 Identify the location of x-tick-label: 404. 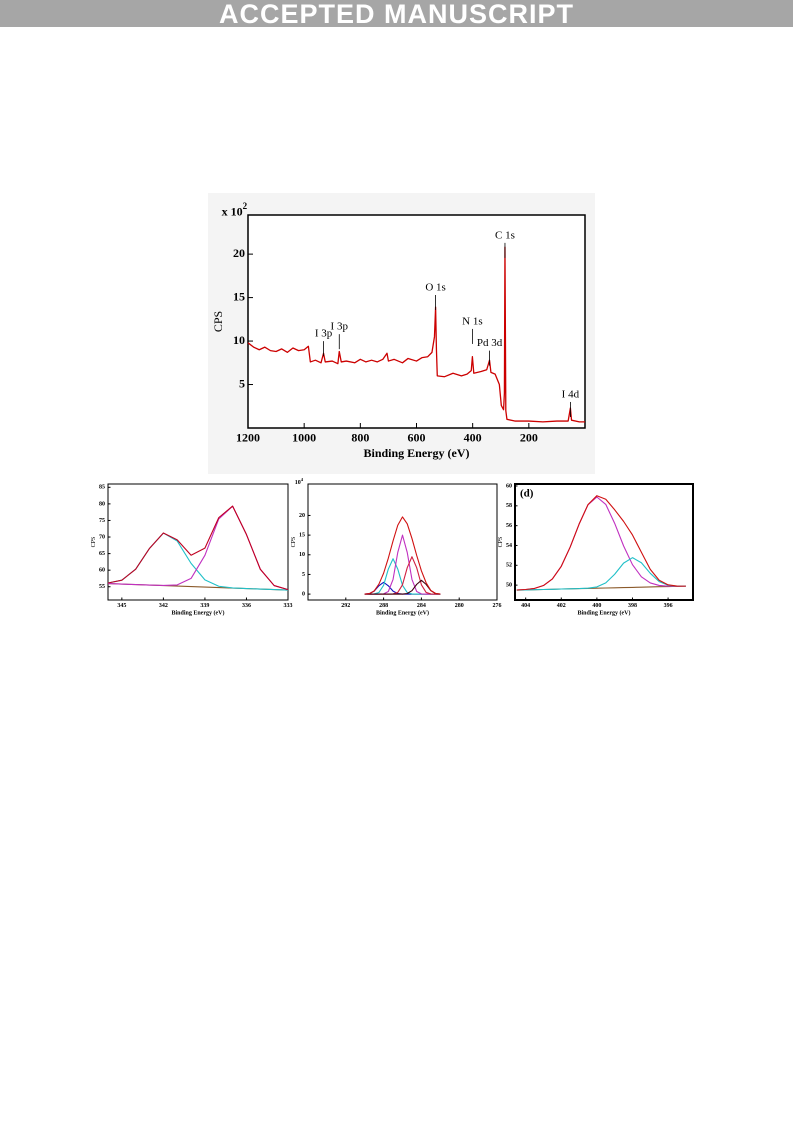
(525, 606).